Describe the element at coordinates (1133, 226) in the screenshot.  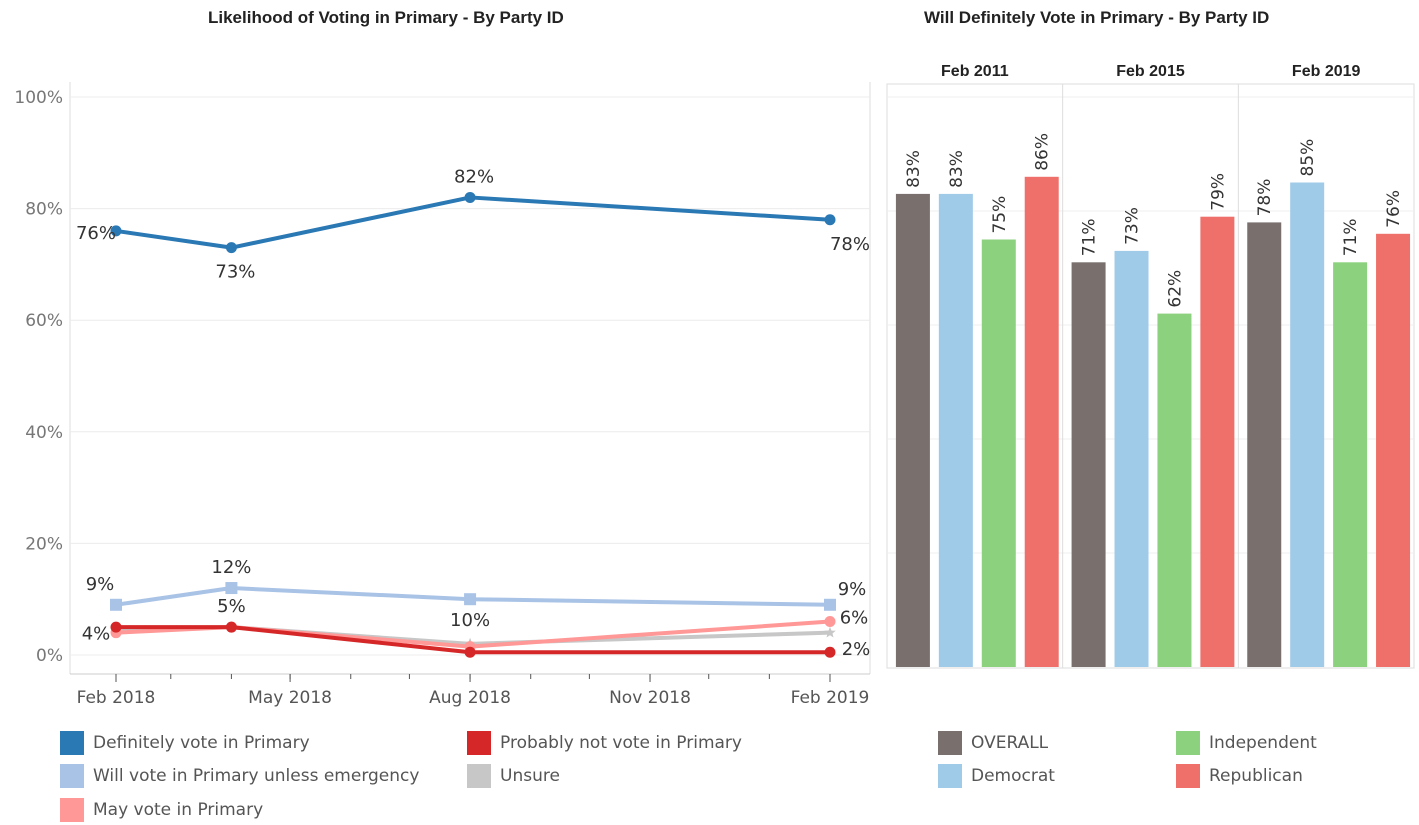
I see `bar-value-label: 73%` at that location.